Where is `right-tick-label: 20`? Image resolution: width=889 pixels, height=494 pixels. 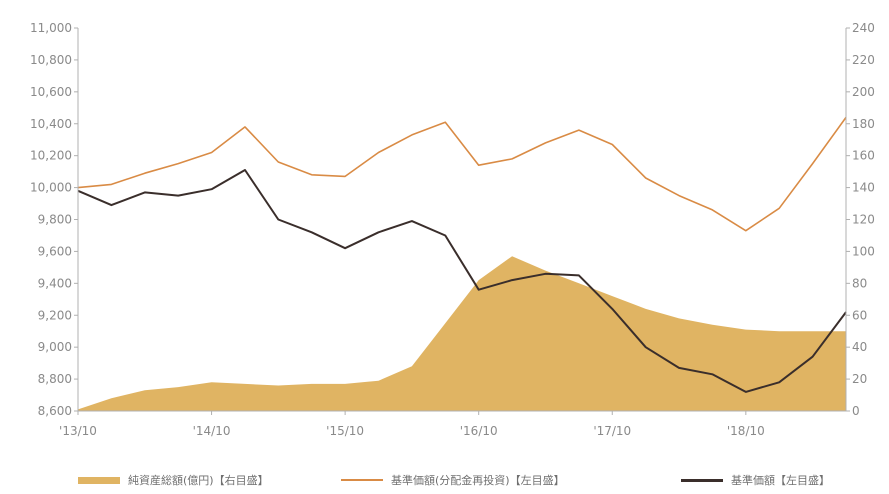 right-tick-label: 20 is located at coordinates (859, 379).